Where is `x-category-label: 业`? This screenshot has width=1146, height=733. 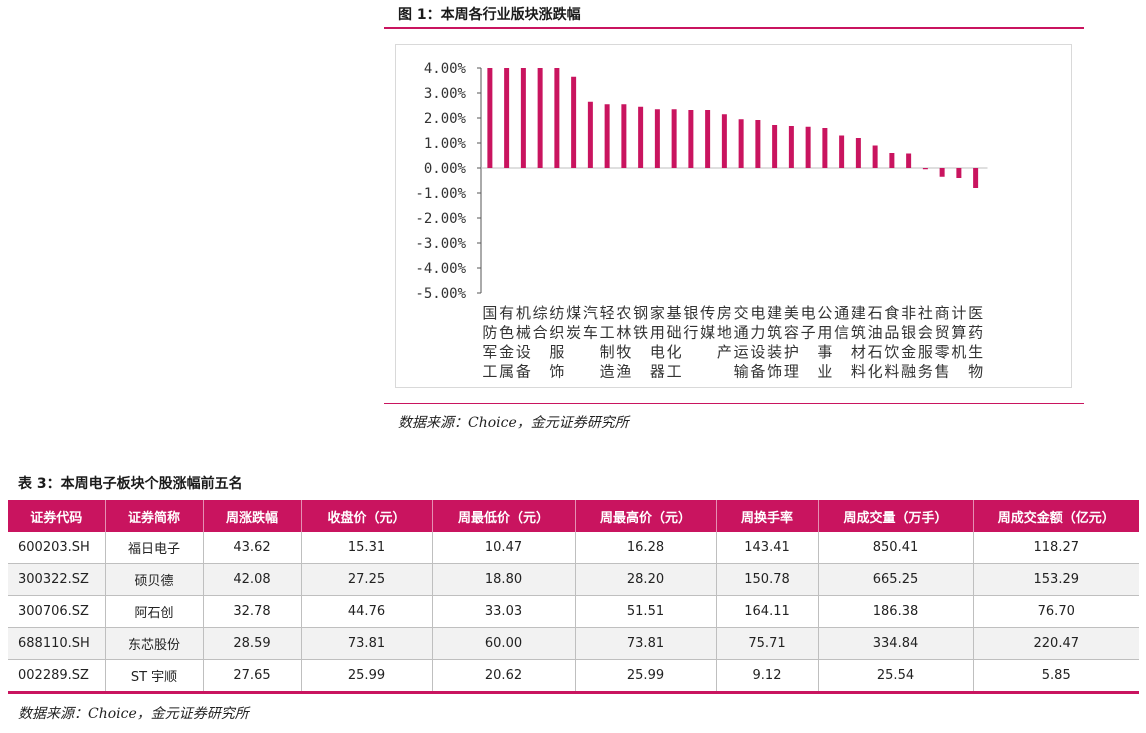
x-category-label: 业 is located at coordinates (824, 372).